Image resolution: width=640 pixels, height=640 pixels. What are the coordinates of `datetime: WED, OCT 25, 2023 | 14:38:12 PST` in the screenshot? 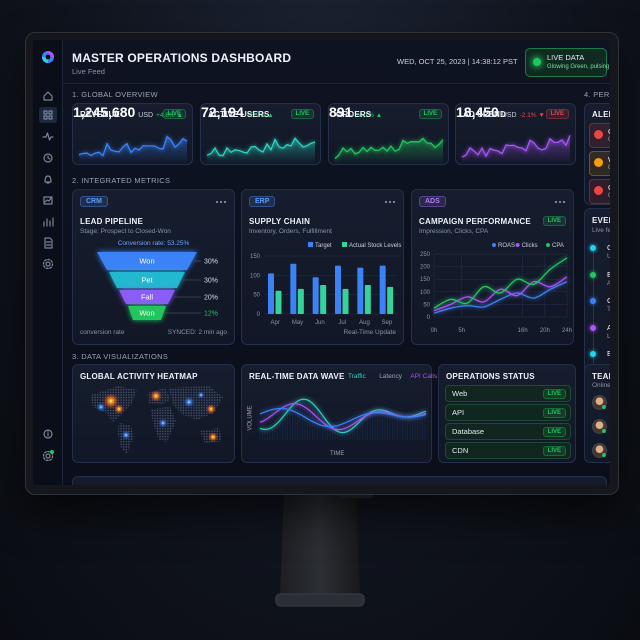 It's located at (457, 61).